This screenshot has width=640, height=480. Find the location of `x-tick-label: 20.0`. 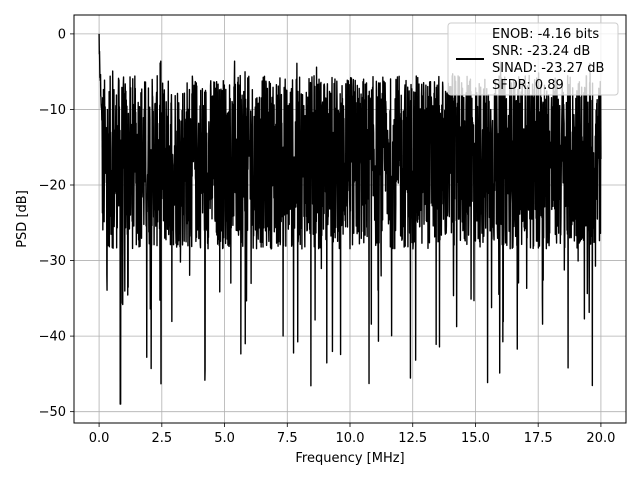

x-tick-label: 20.0 is located at coordinates (600, 438).